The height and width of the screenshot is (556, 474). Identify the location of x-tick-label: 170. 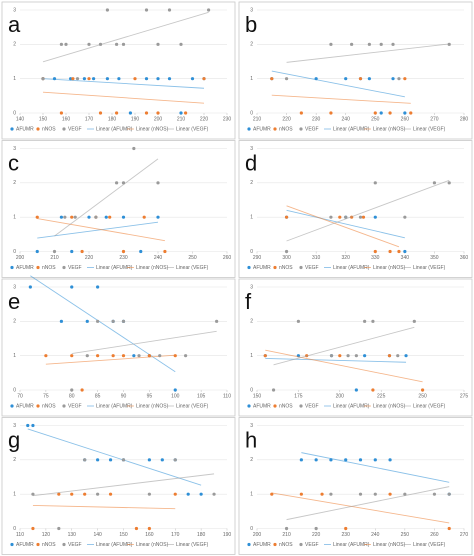
(175, 535).